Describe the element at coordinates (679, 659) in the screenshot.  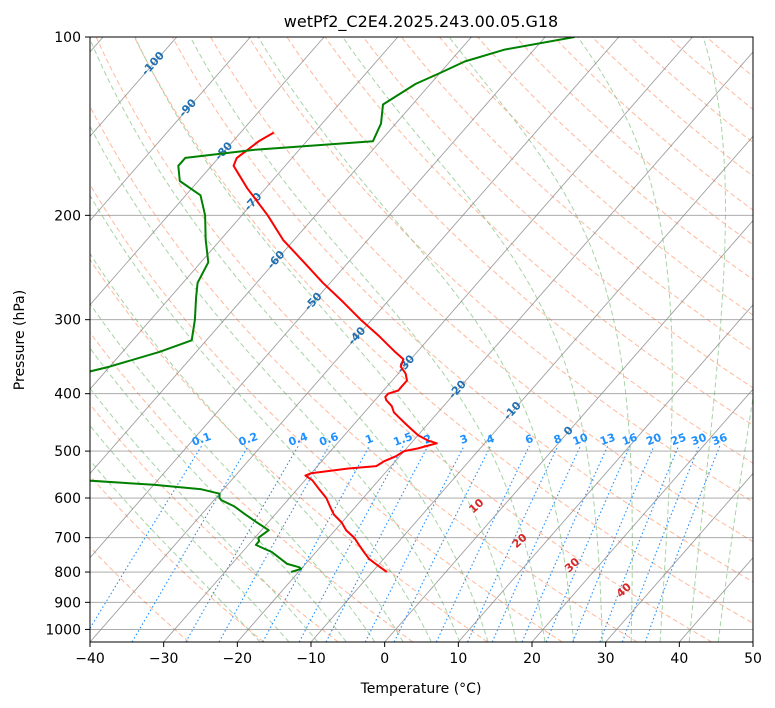
I see `x-tick-label: 40` at that location.